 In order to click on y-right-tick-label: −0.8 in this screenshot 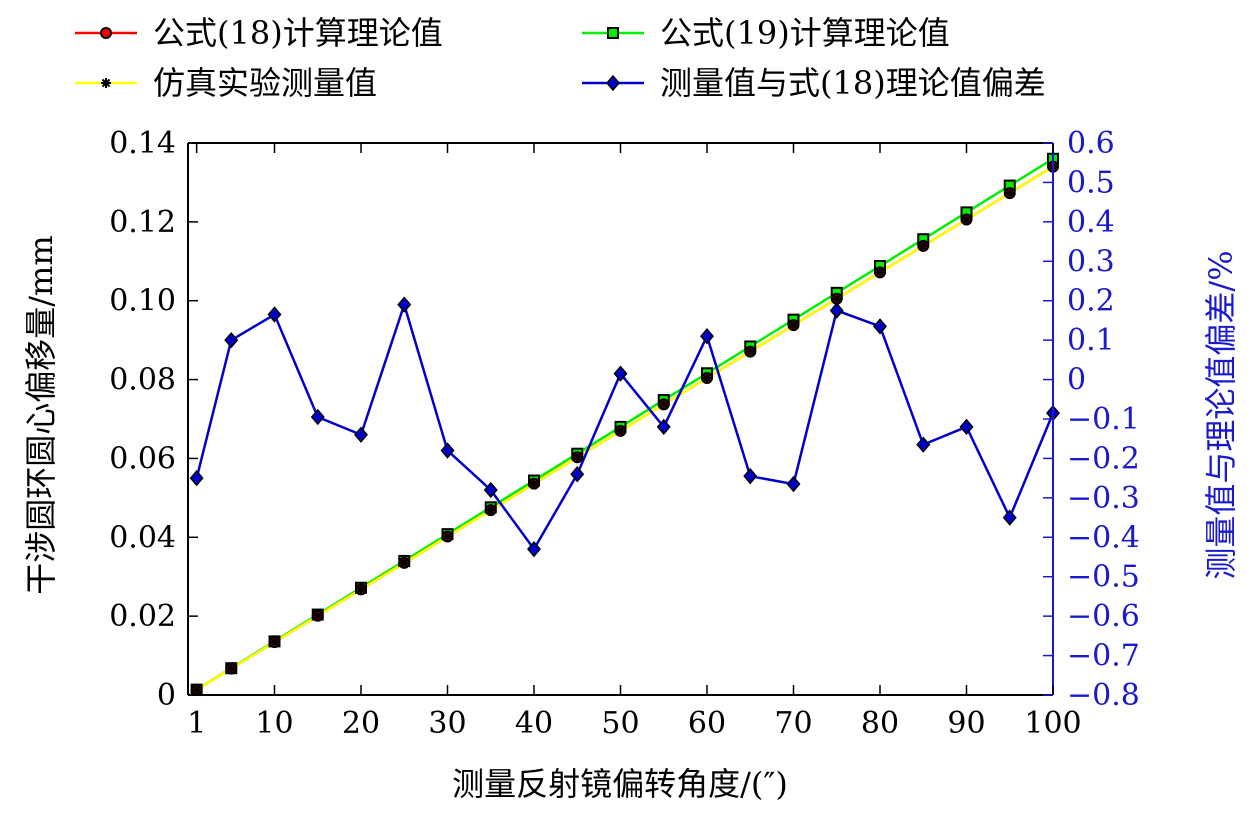, I will do `click(1103, 695)`.